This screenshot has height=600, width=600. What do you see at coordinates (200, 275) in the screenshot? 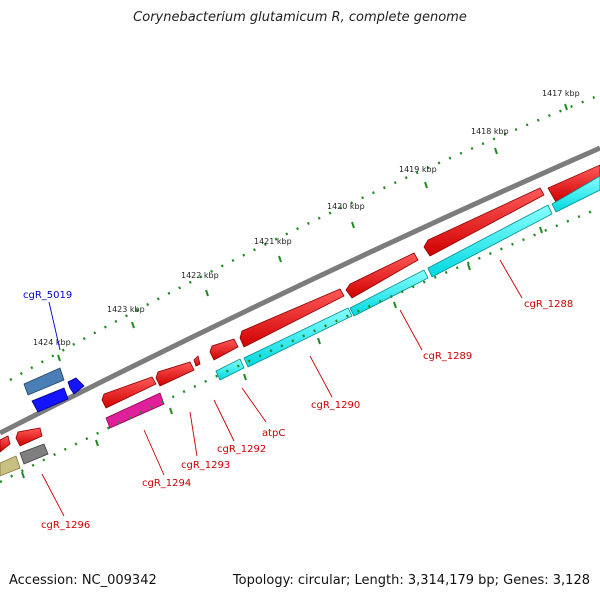
I see `scale-label: 1422 kbp` at bounding box center [200, 275].